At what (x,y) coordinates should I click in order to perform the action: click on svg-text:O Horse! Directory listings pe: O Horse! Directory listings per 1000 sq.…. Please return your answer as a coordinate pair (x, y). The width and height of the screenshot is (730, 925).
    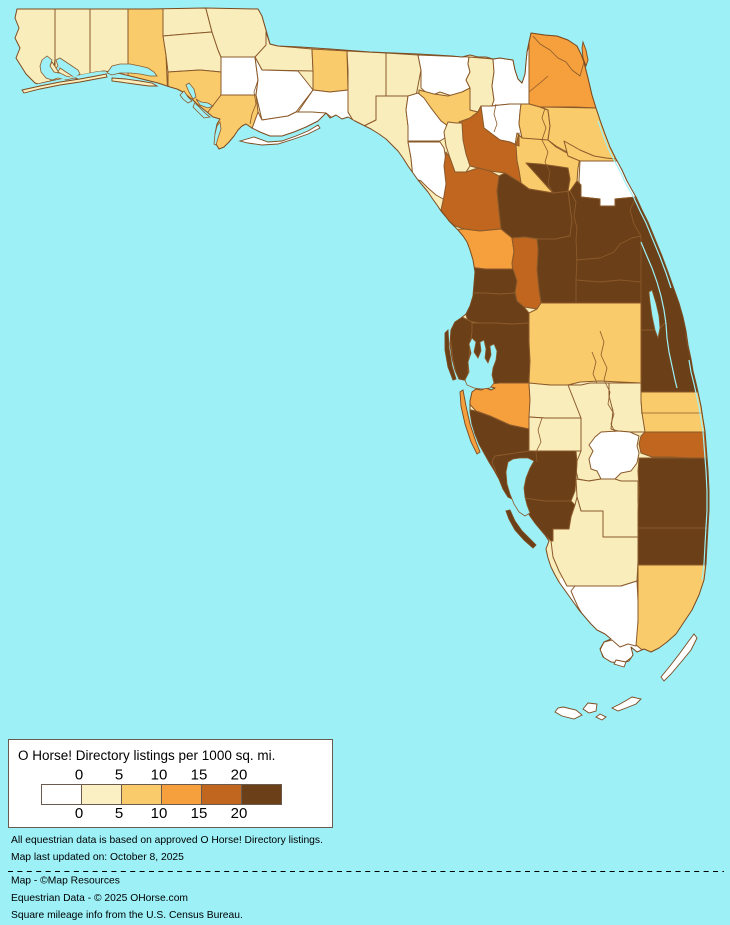
    Looking at the image, I should click on (146, 755).